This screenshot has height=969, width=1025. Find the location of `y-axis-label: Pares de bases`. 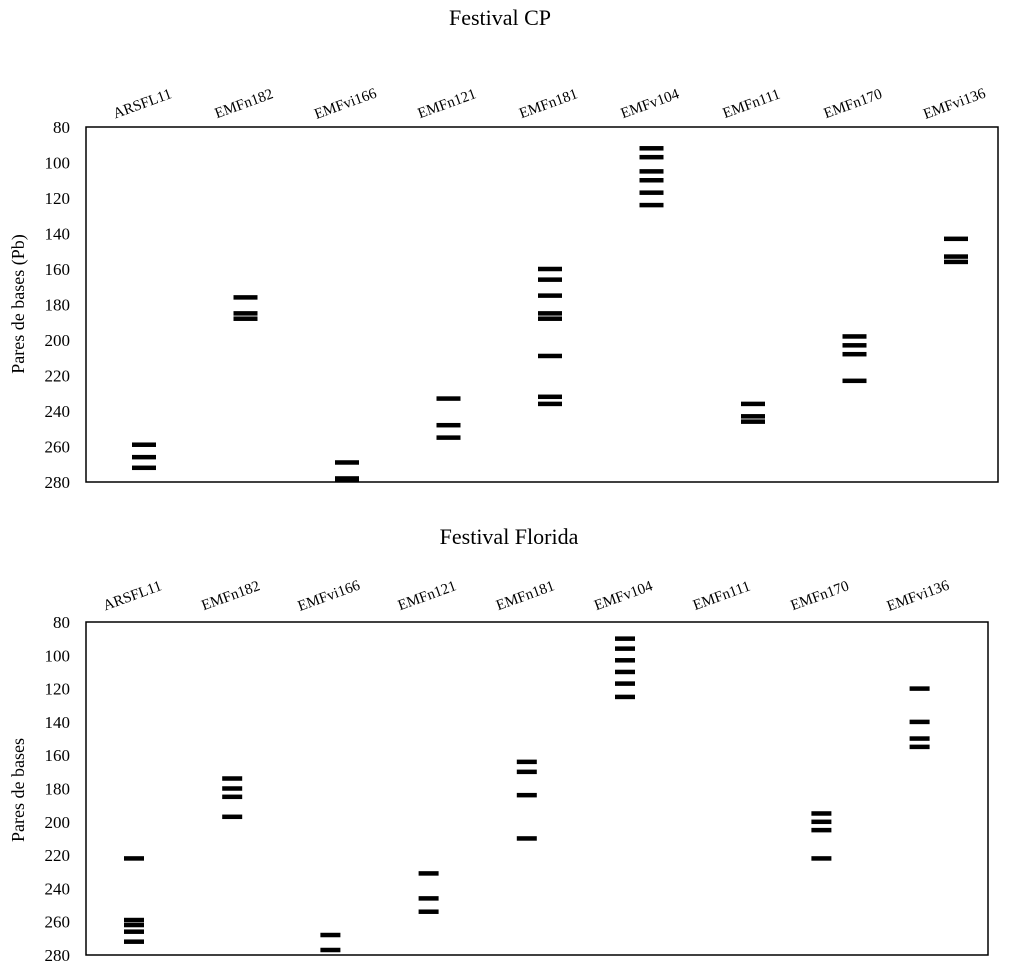

y-axis-label: Pares de bases is located at coordinates (18, 790).